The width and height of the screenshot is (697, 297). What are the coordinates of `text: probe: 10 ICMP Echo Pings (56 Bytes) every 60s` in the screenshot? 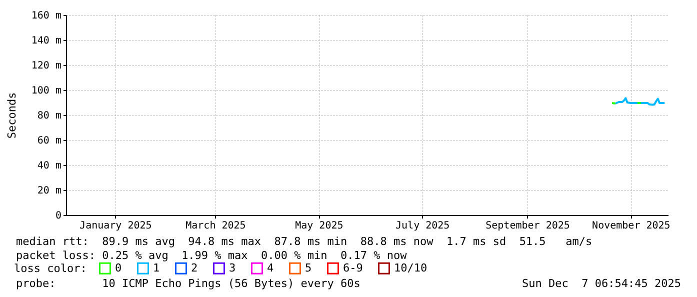 It's located at (188, 283).